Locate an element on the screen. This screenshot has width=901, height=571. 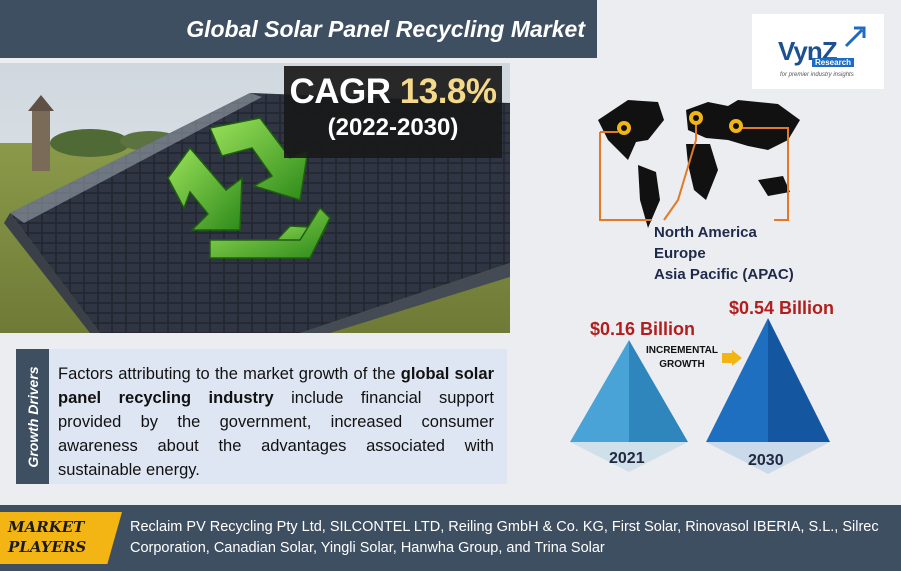
title-bar: Global Solar Panel Recycling Market is located at coordinates (298, 29).